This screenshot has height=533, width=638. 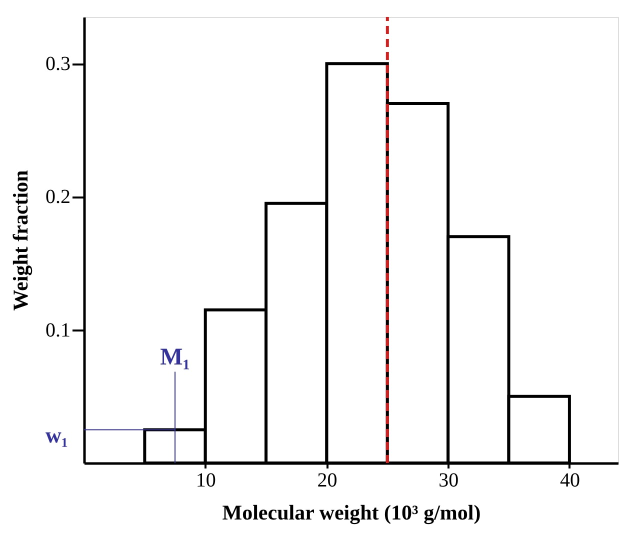 I want to click on x-tick-label: 20, so click(x=327, y=481).